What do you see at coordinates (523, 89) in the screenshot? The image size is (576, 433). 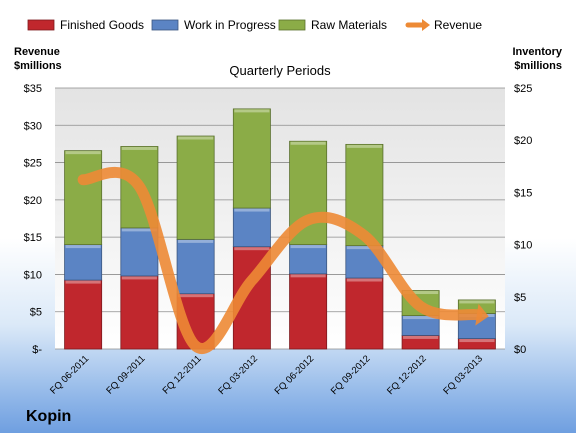 I see `right-tick-label: $25` at bounding box center [523, 89].